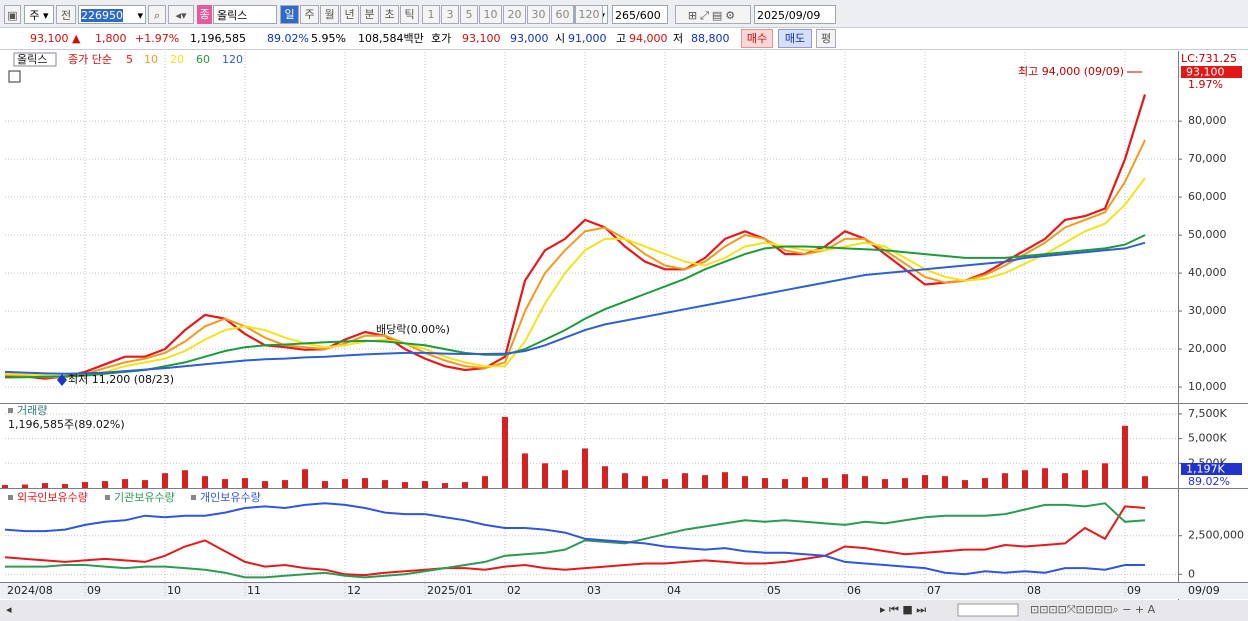 Image resolution: width=1248 pixels, height=621 pixels. I want to click on title-box, so click(35, 59).